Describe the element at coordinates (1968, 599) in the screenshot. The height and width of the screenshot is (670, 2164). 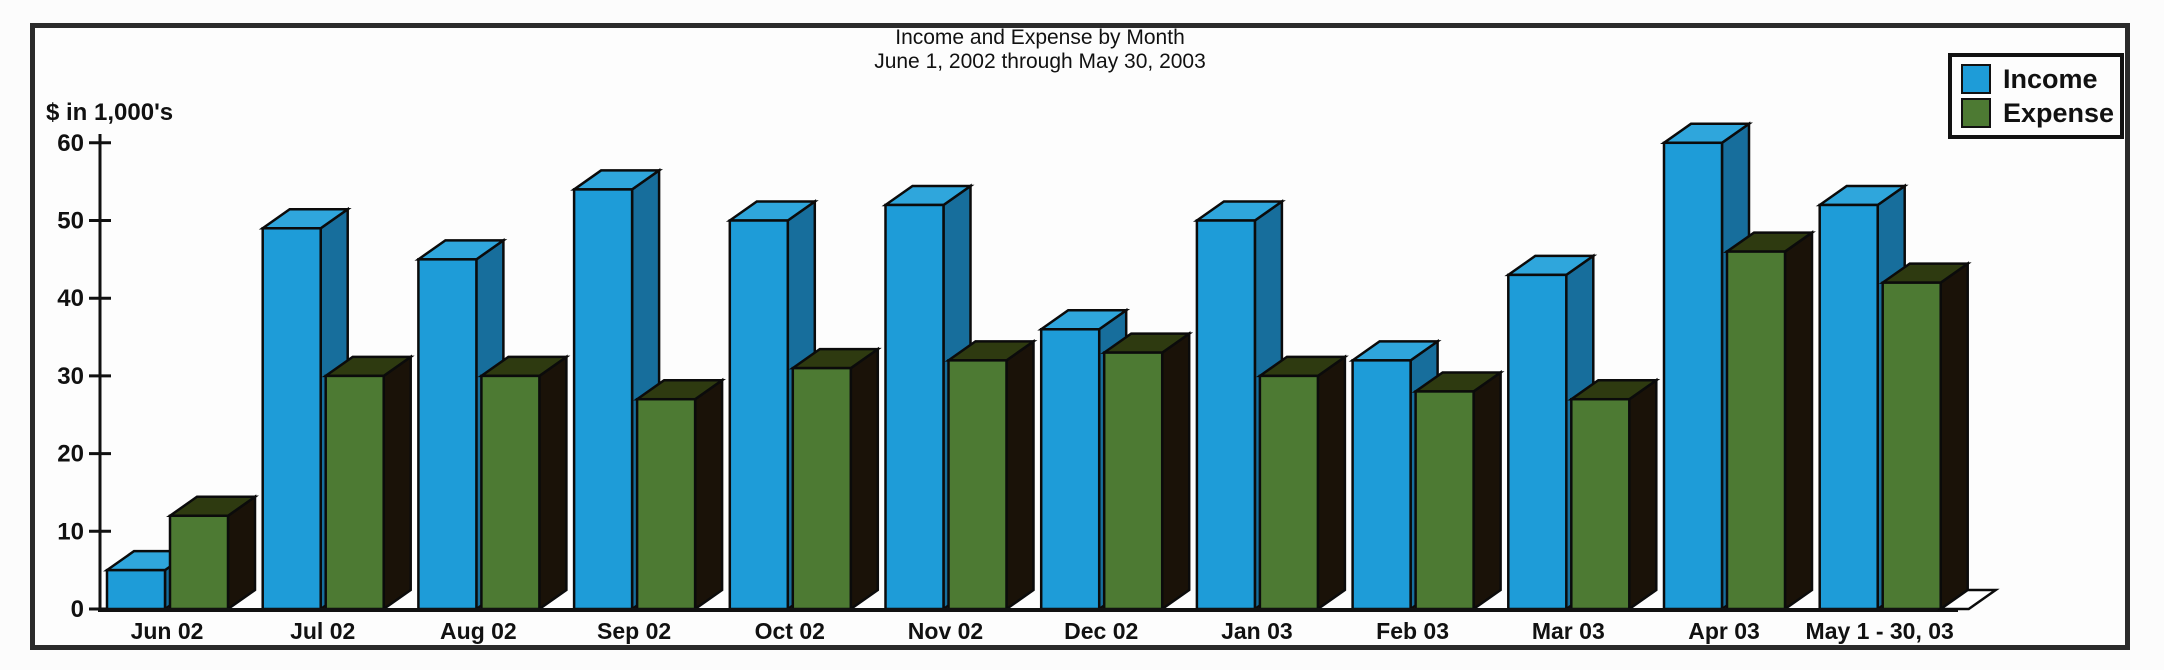
I see `floor-end-piece` at that location.